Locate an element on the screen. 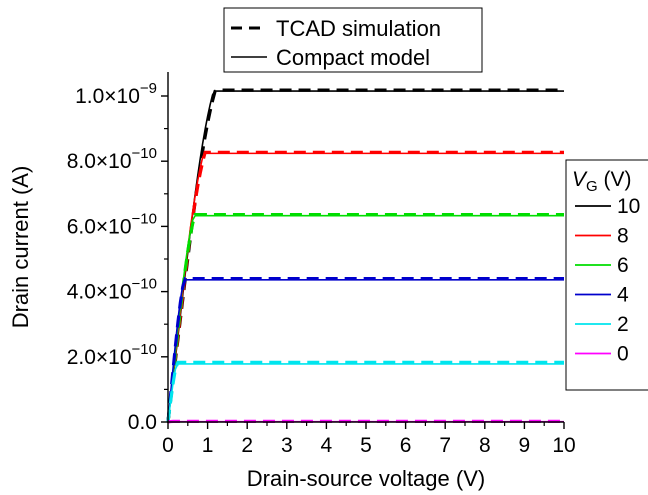 The height and width of the screenshot is (495, 648). y-tick-label: 2.0×10⁻¹⁰ is located at coordinates (112, 355).